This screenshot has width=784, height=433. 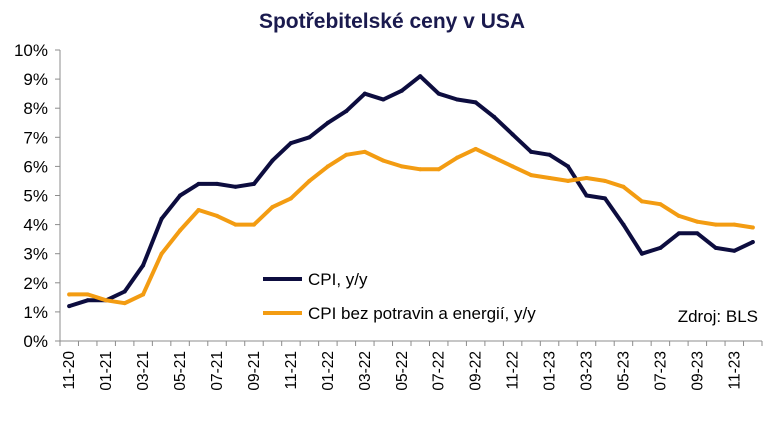 I want to click on y-tick-label: 10%, so click(x=31, y=50).